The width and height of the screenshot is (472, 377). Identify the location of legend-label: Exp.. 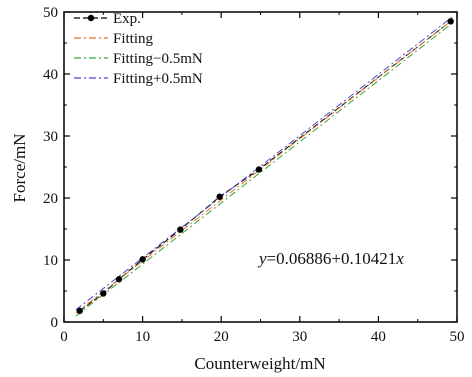
(127, 19).